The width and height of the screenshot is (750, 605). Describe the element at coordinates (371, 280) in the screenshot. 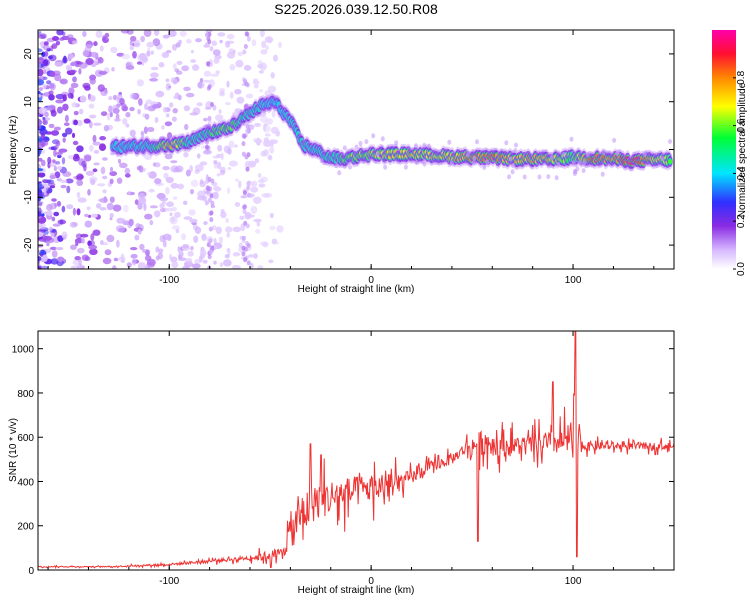

I see `x-tick-label: 0` at that location.